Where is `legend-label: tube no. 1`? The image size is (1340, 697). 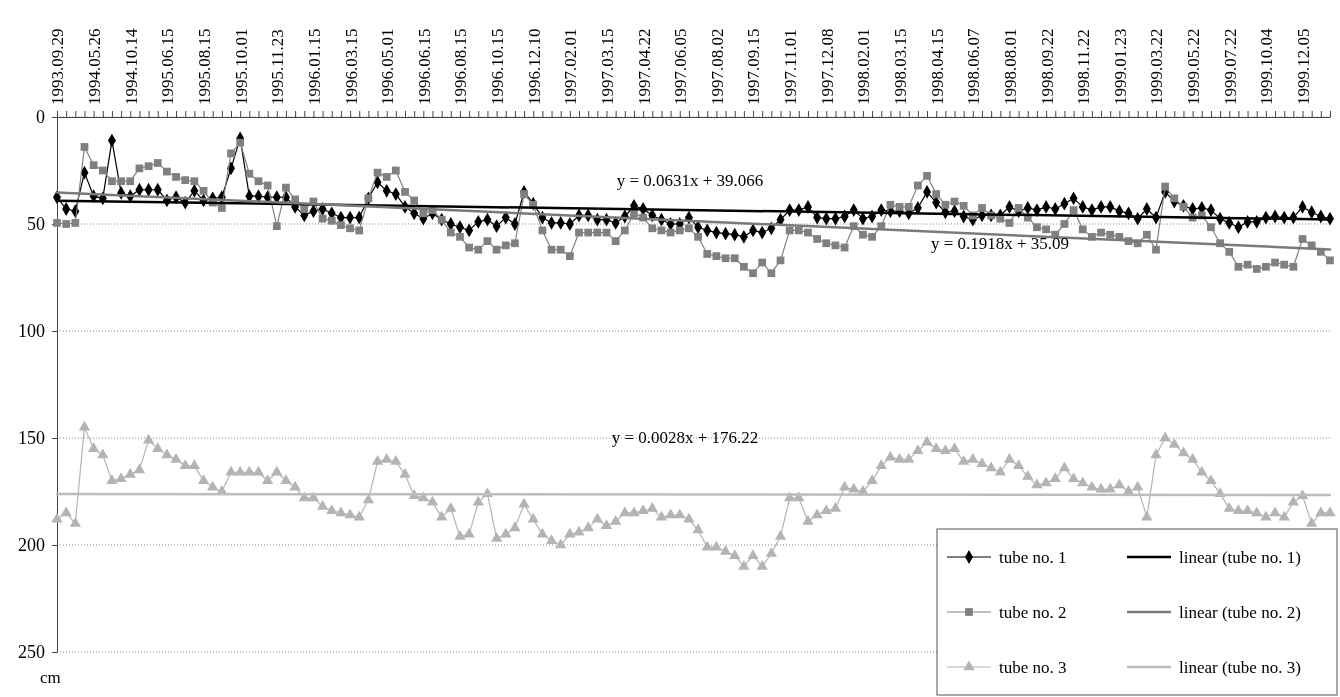 legend-label: tube no. 1 is located at coordinates (1033, 557).